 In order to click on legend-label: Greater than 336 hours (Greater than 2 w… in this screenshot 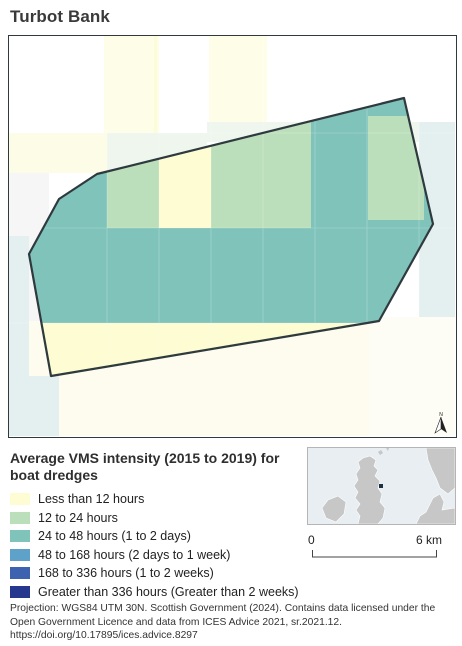, I will do `click(168, 591)`.